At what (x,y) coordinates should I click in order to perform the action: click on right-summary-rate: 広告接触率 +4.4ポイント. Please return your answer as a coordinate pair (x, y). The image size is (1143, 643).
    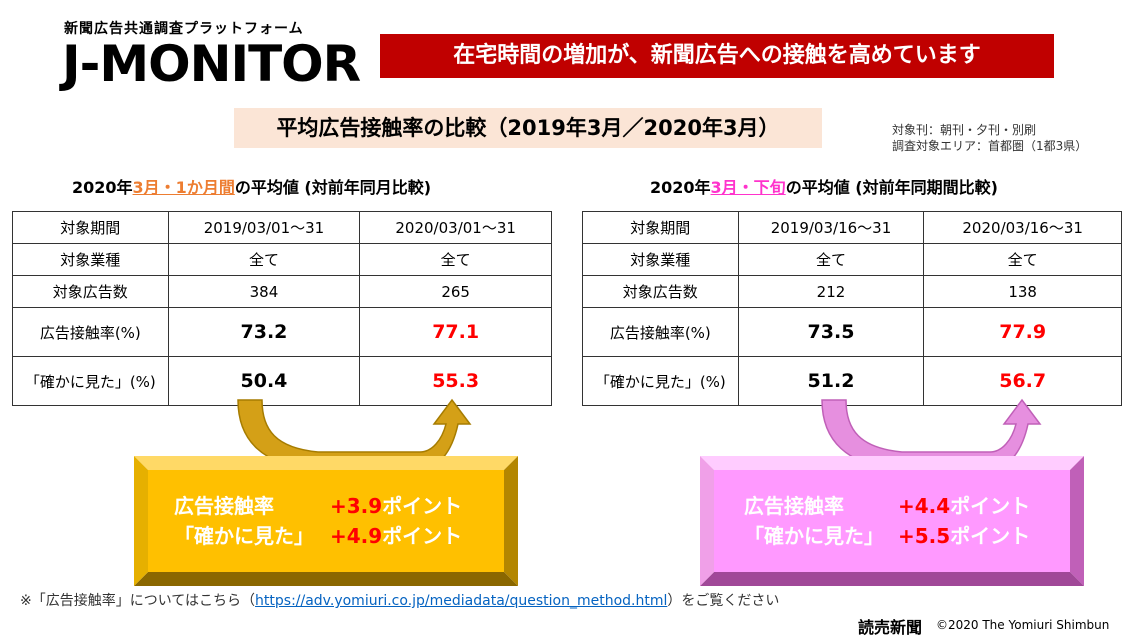
    Looking at the image, I should click on (887, 506).